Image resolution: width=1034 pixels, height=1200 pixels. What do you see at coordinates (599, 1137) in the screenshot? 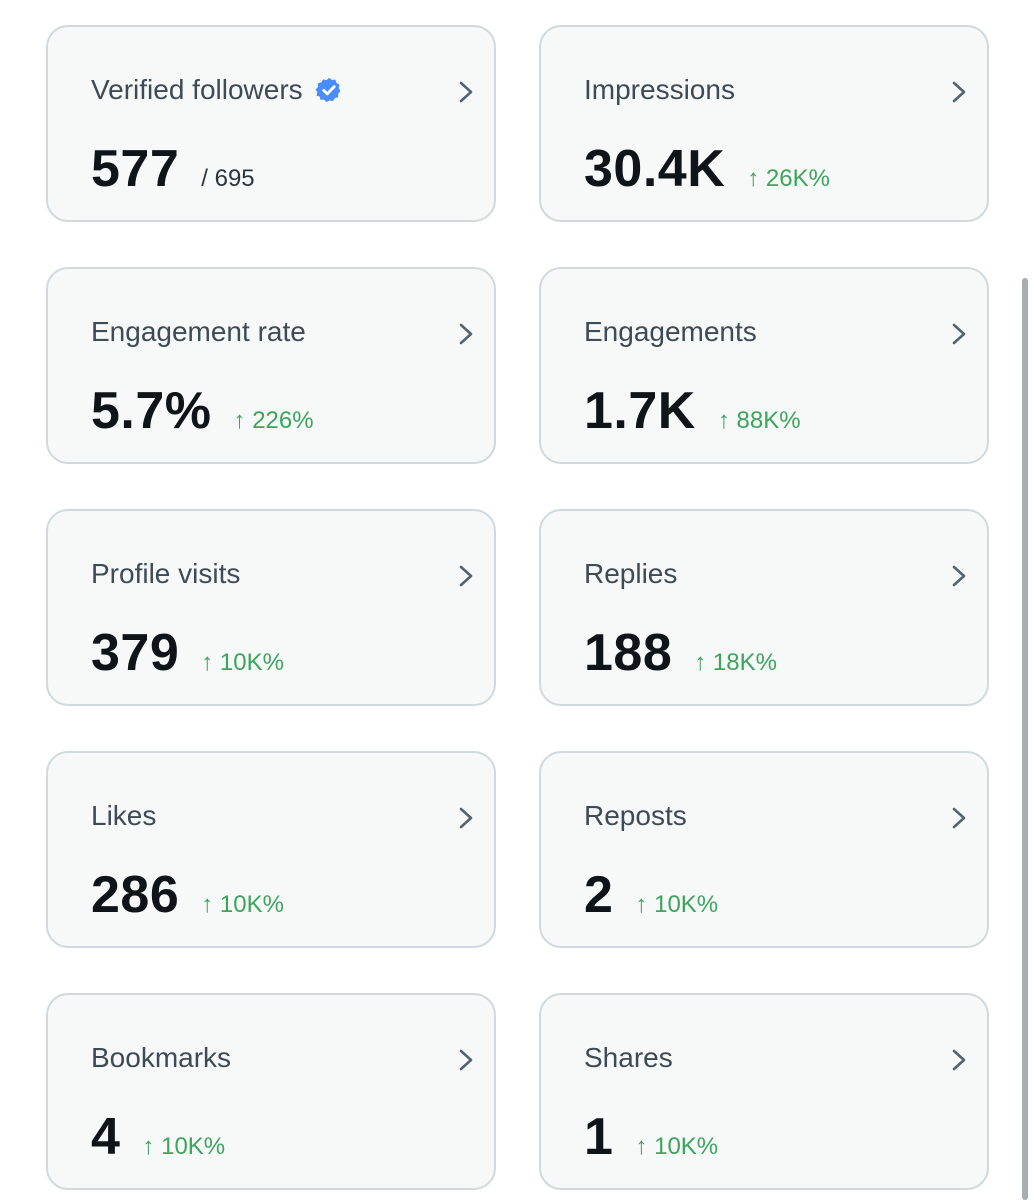
I see `card-value: 1` at bounding box center [599, 1137].